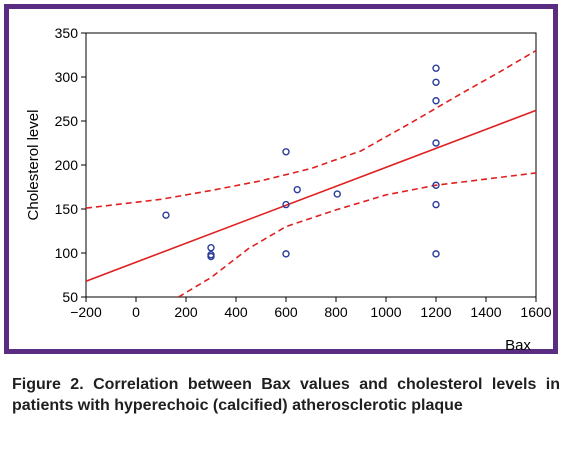 The image size is (576, 458). Describe the element at coordinates (33, 165) in the screenshot. I see `y-axis-label: Cholesterol level` at that location.